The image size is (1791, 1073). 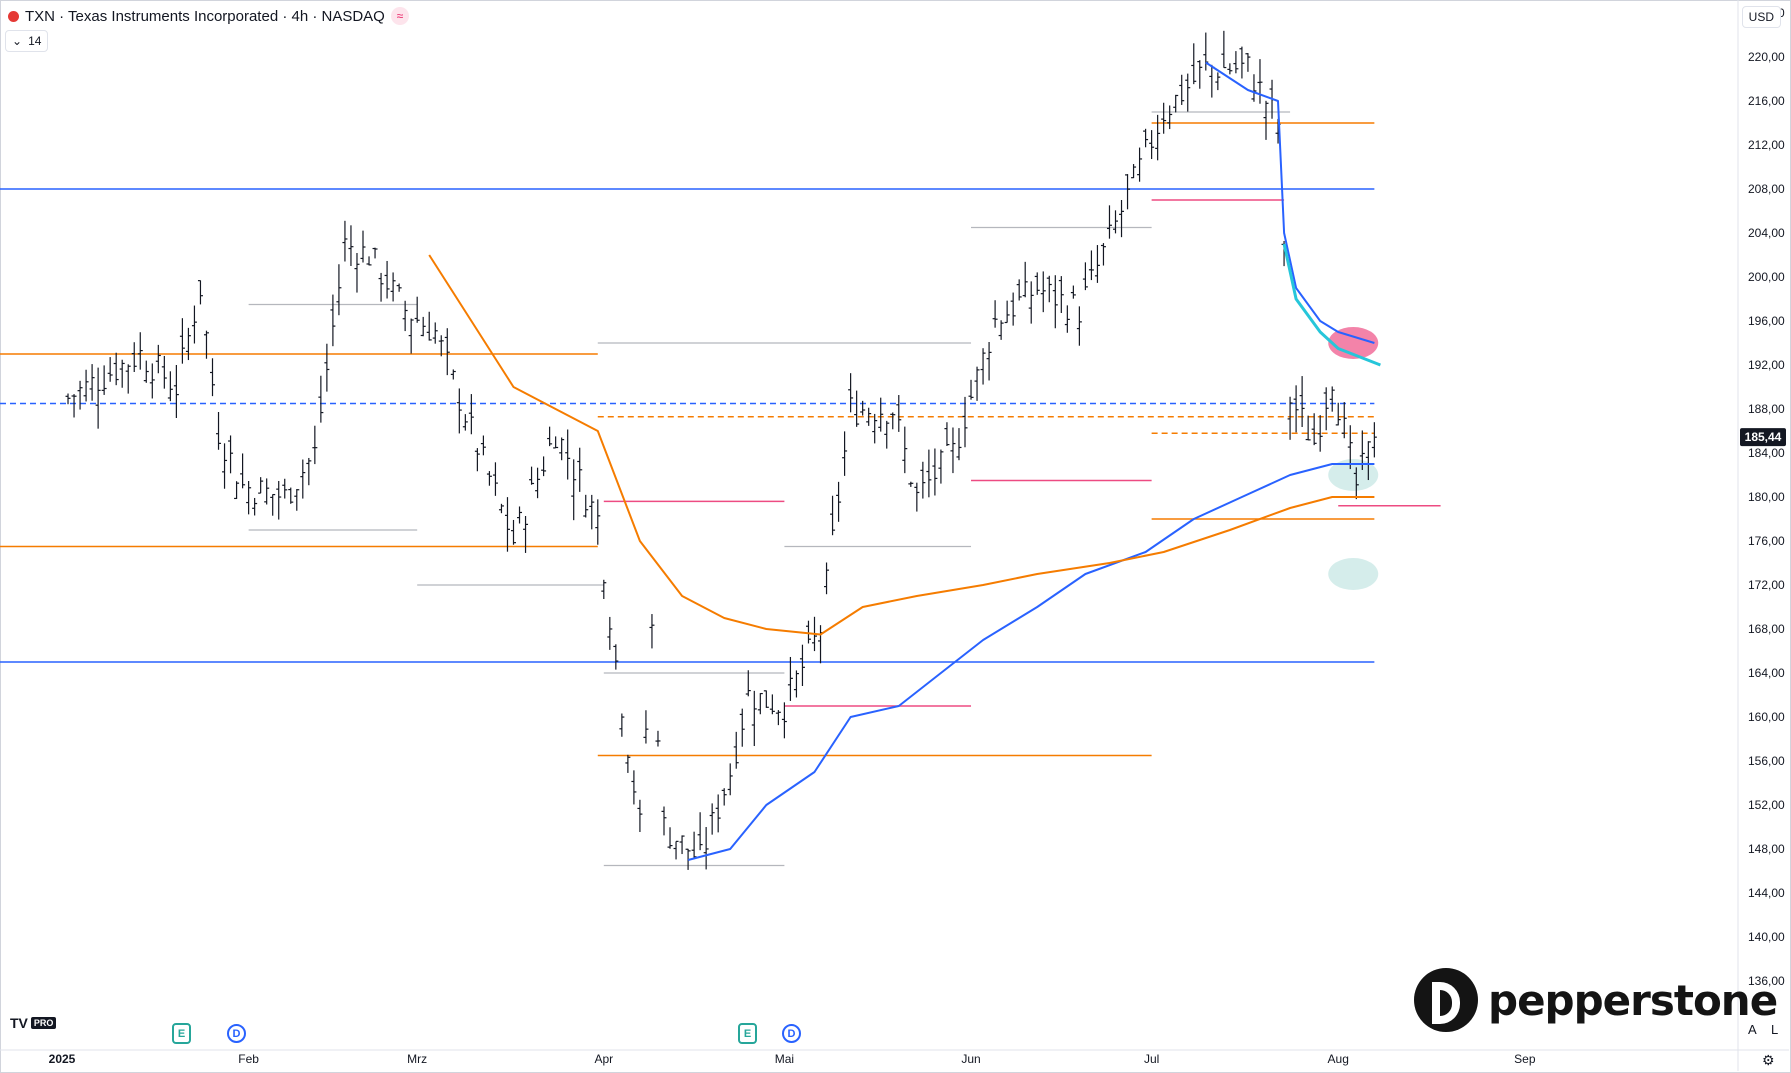 What do you see at coordinates (17, 41) in the screenshot?
I see `chevron-down-icon: ⌄` at bounding box center [17, 41].